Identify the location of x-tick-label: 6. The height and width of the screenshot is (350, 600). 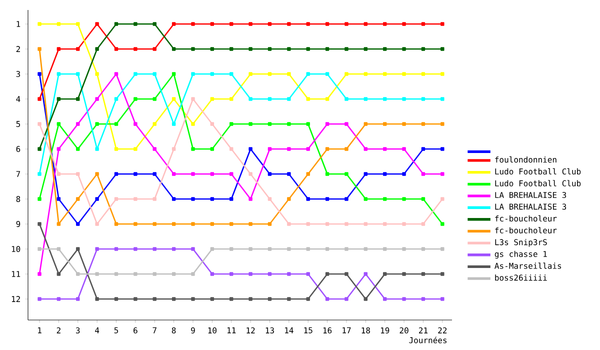
(136, 330).